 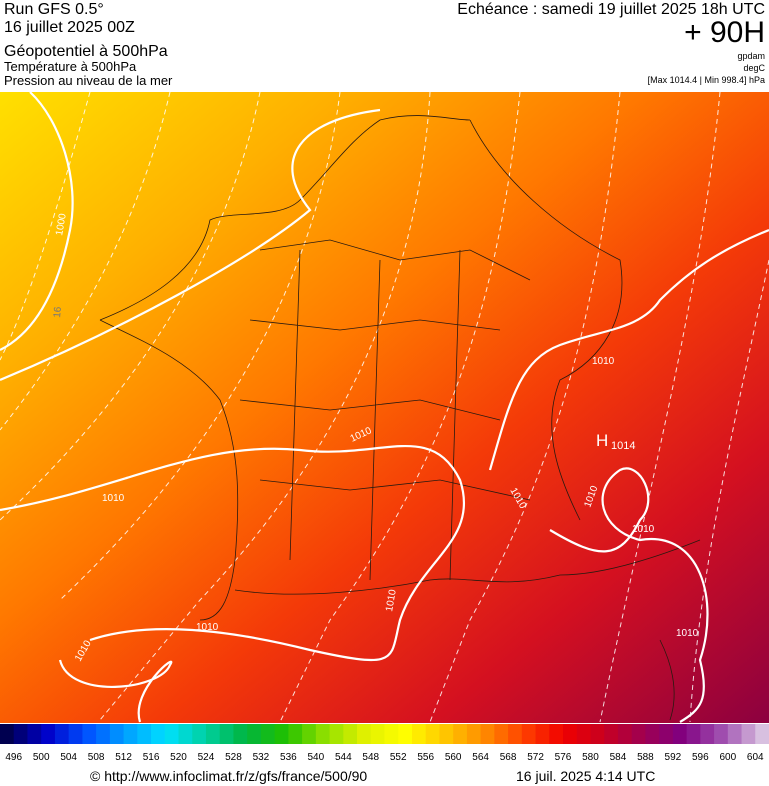 I want to click on colorbar-label: 540, so click(x=315, y=757).